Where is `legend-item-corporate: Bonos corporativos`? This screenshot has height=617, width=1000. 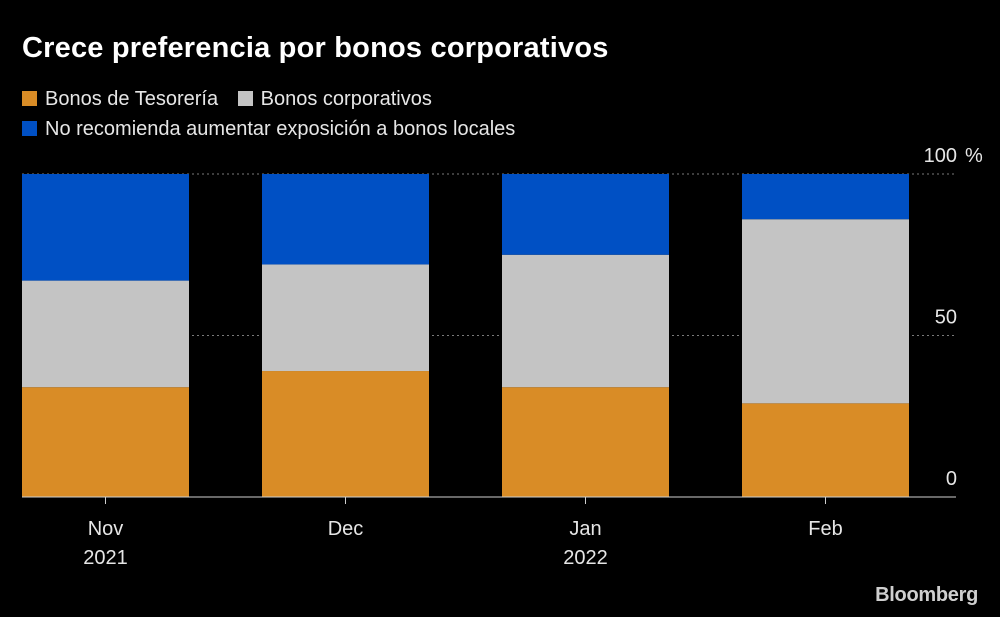
legend-item-corporate: Bonos corporativos is located at coordinates (334, 99).